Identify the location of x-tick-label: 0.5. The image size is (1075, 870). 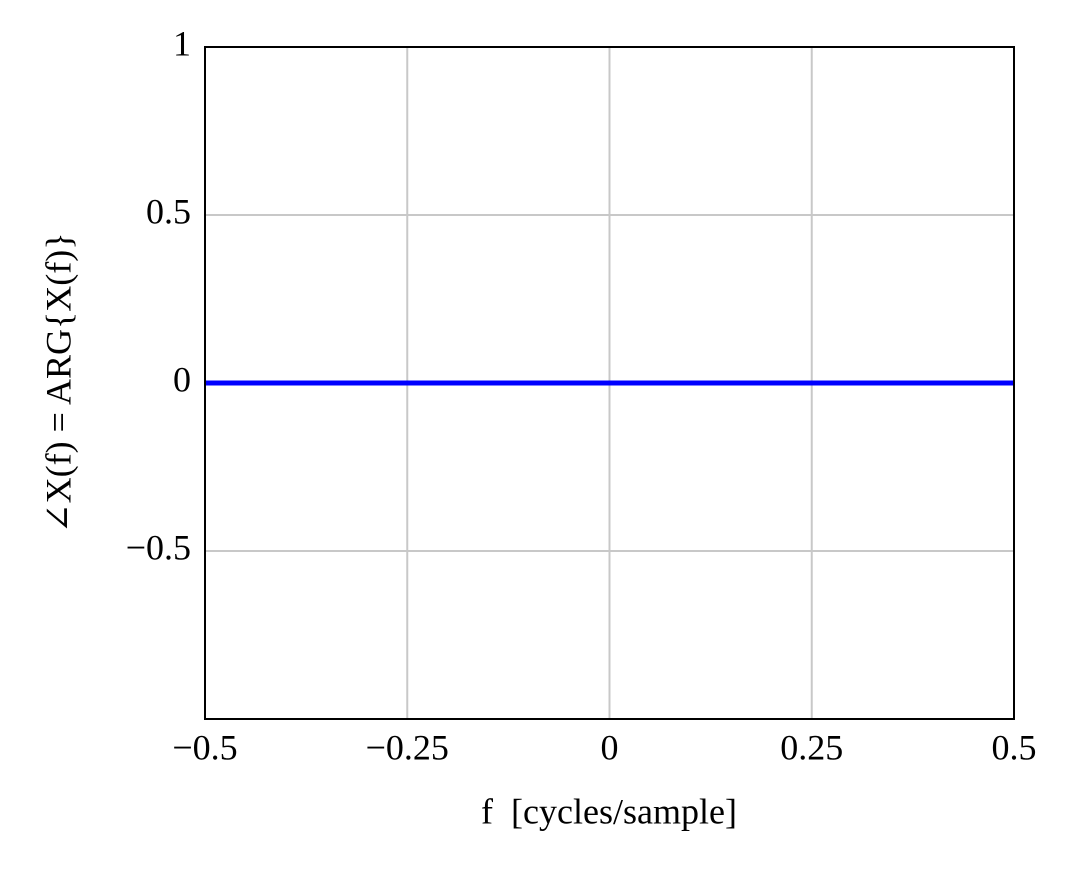
(1014, 747).